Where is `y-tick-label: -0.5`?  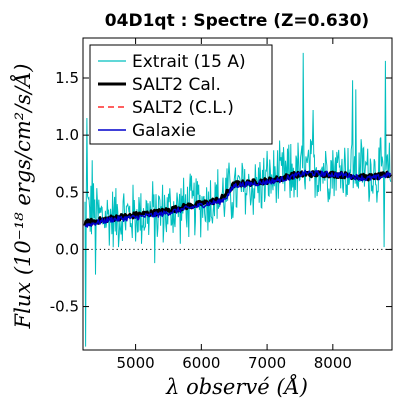
y-tick-label: -0.5 is located at coordinates (64, 307).